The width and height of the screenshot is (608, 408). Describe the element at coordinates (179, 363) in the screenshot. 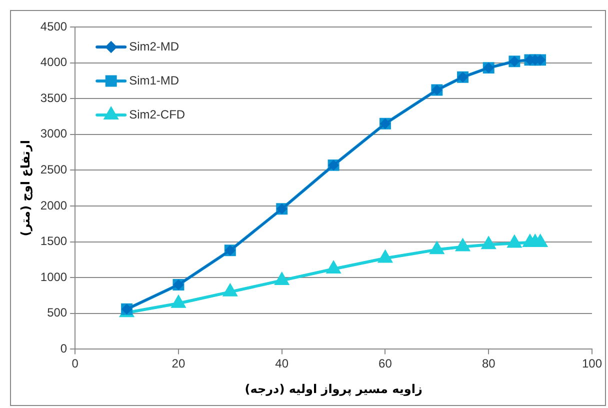

I see `x-tick-label: 20` at that location.